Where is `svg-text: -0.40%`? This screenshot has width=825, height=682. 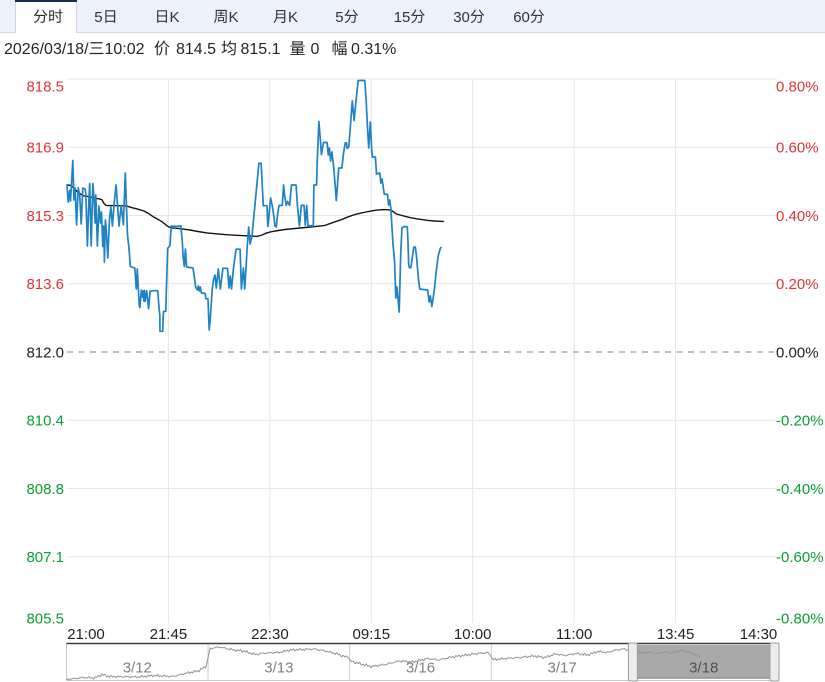 svg-text: -0.40% is located at coordinates (800, 489).